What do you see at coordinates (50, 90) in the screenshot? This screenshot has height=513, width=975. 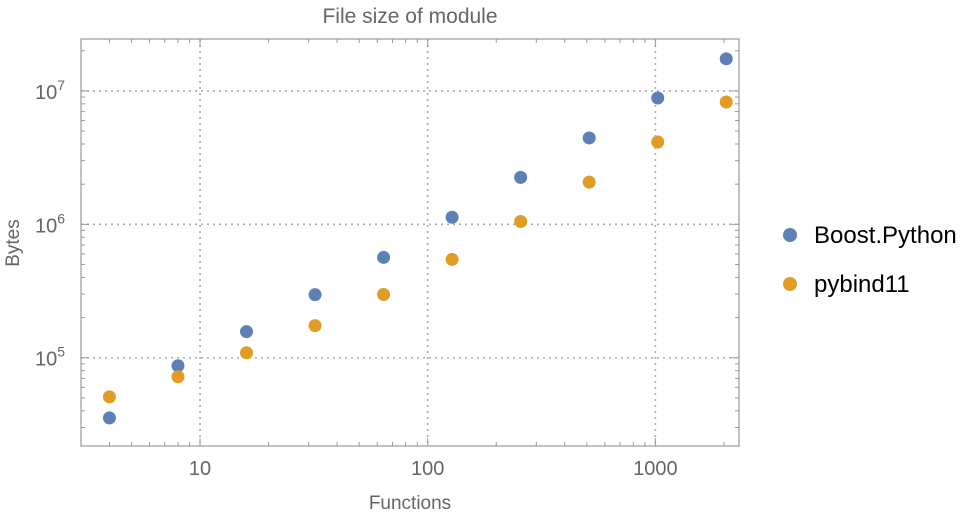 I see `y-tick-label: 10⁷` at bounding box center [50, 90].